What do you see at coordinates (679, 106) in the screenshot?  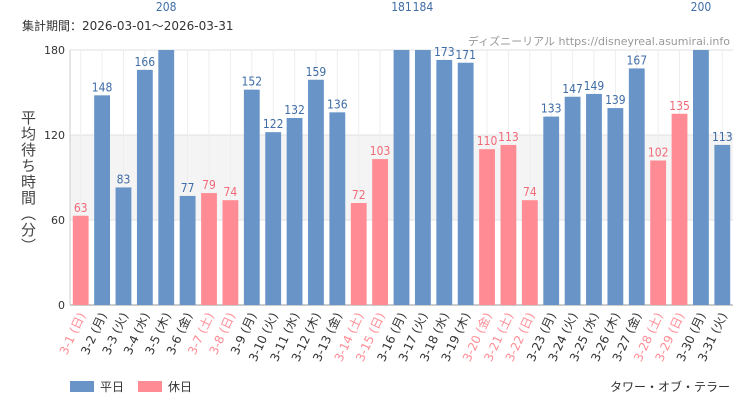 I see `data-label: 135` at bounding box center [679, 106].